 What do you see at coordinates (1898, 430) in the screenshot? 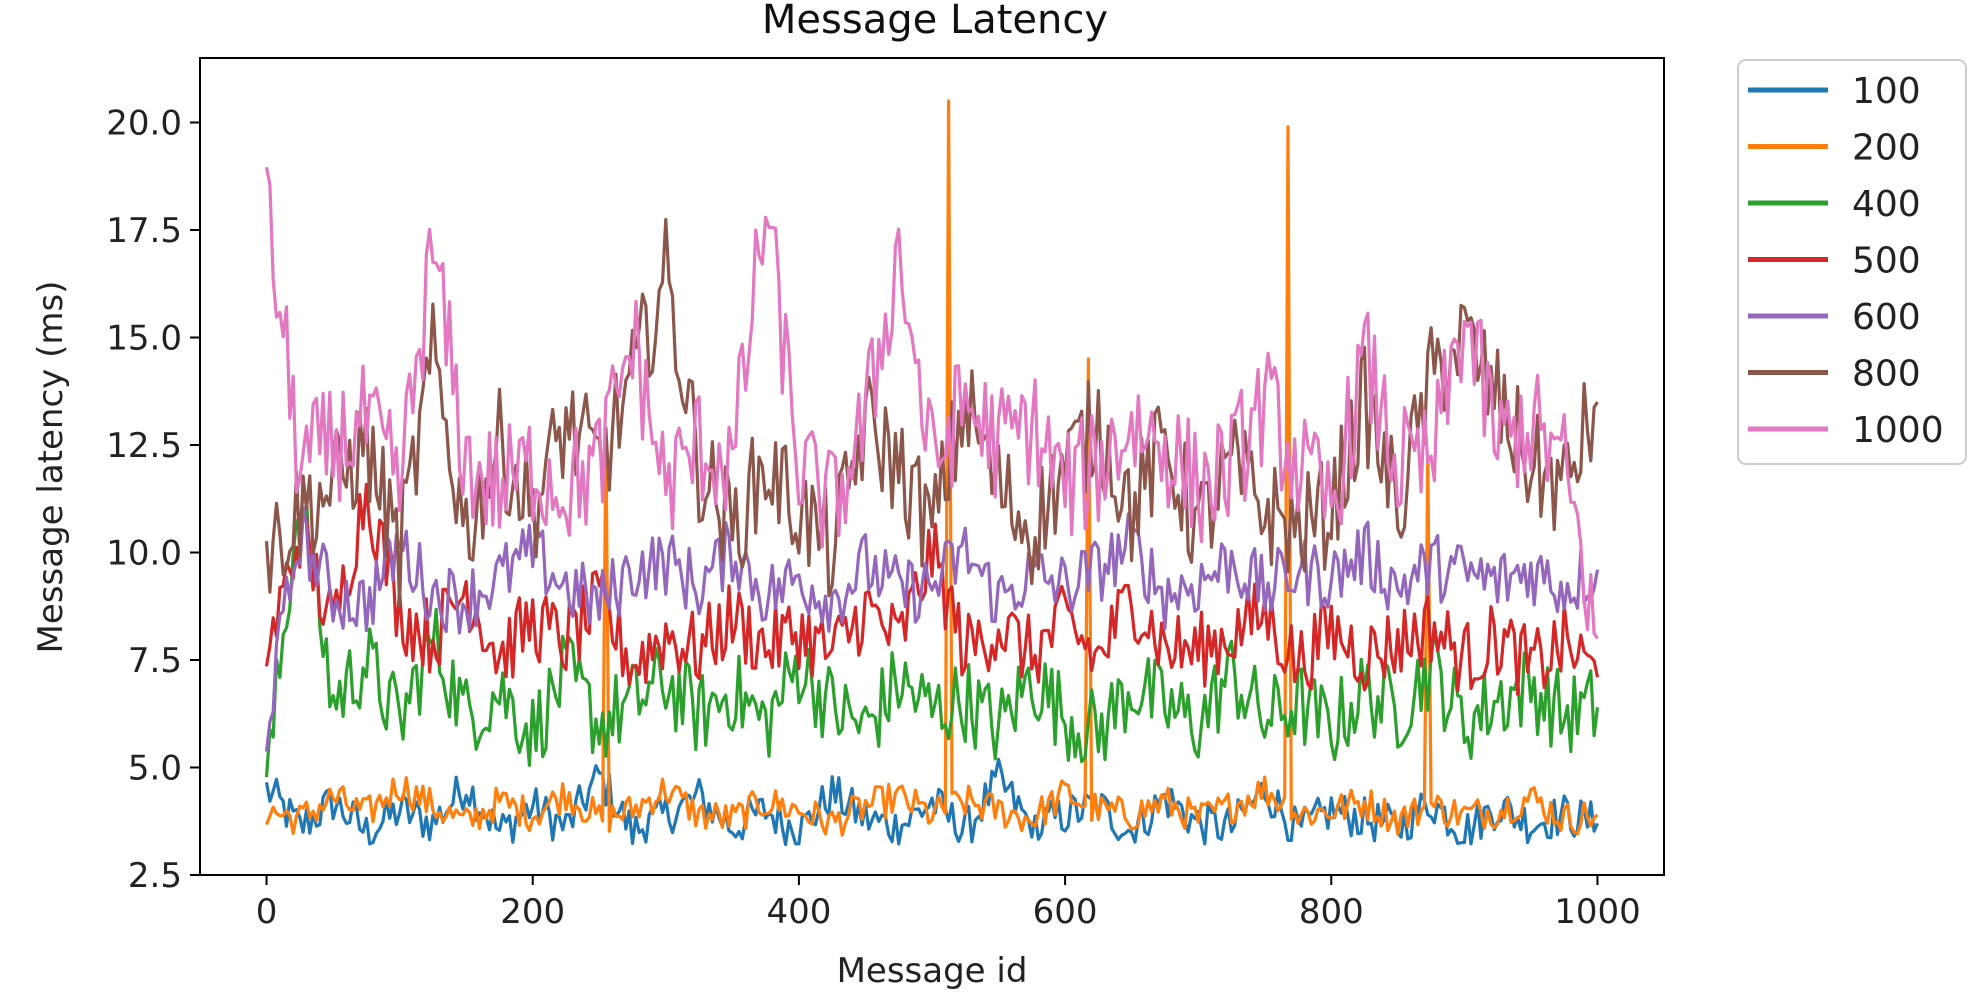
I see `legend-label-1000: 1000` at bounding box center [1898, 430].